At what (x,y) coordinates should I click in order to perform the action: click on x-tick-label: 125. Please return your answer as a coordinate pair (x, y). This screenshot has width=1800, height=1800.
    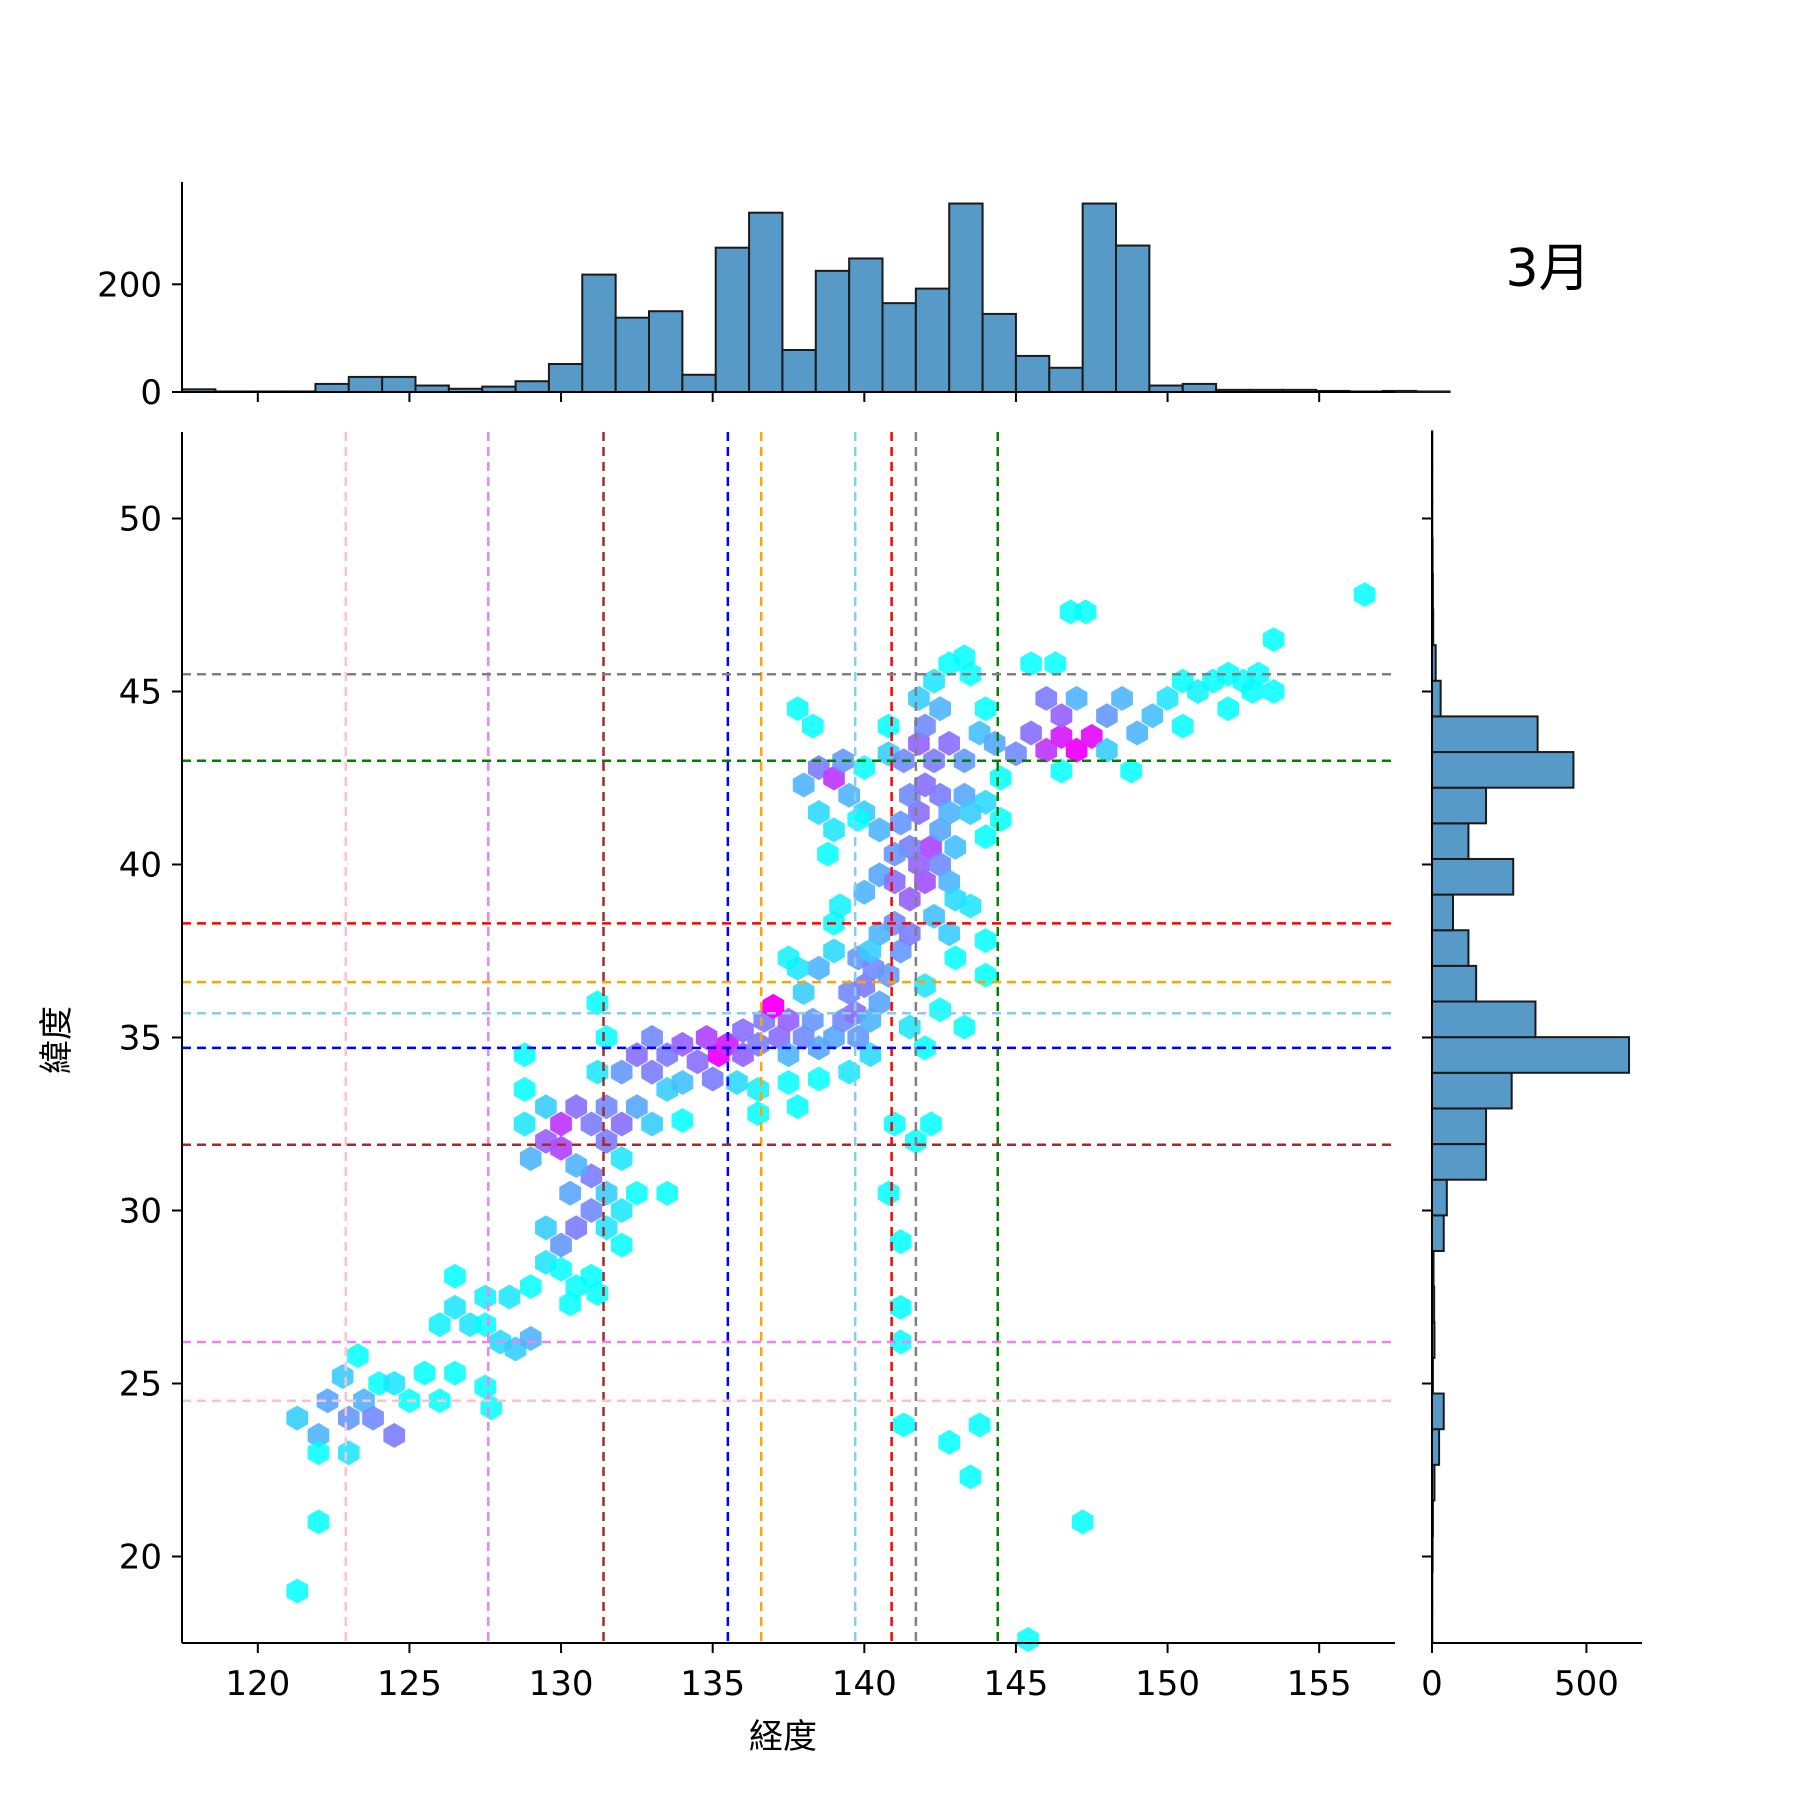
    Looking at the image, I should click on (409, 1684).